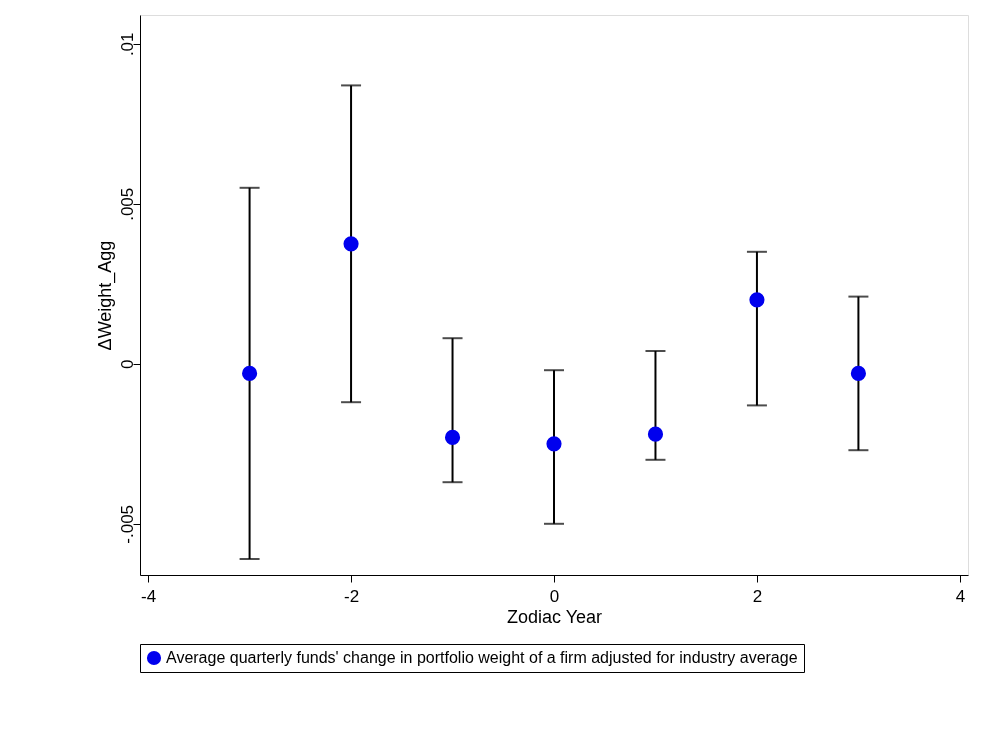  I want to click on y-tick-label: -.005, so click(127, 524).